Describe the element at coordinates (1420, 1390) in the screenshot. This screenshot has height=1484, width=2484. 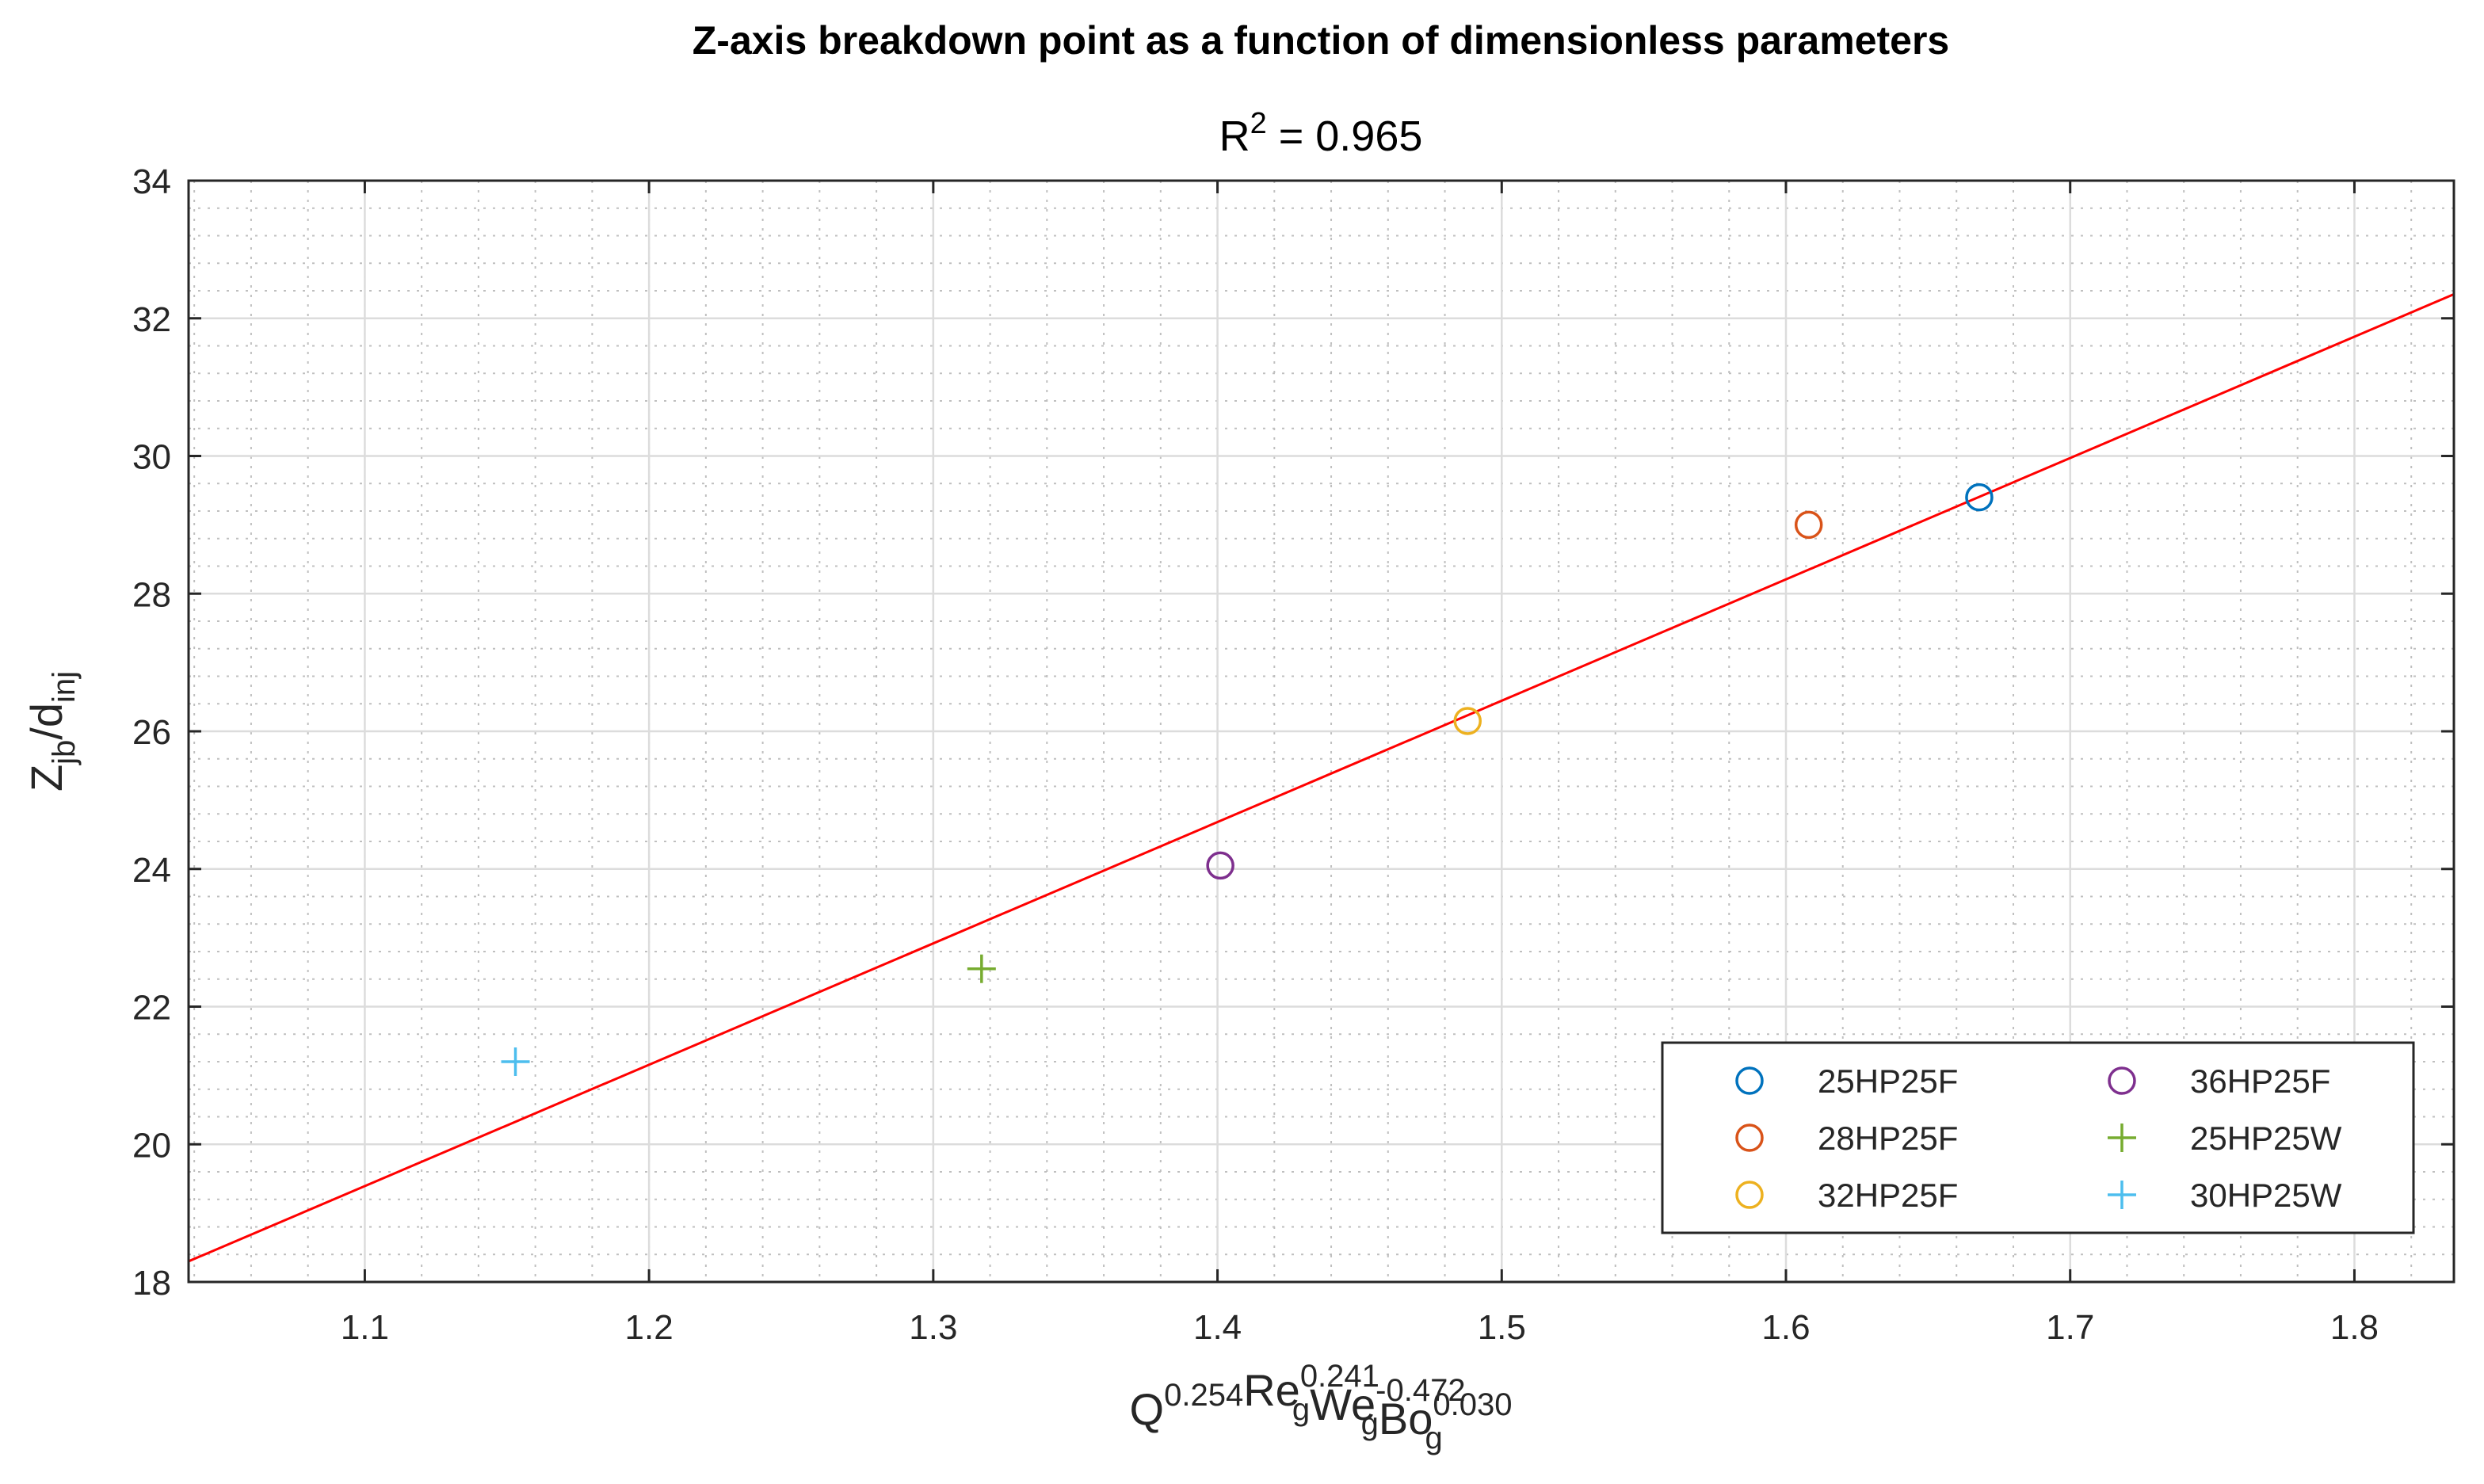
I see `x-label-sup-2: -0.472` at that location.